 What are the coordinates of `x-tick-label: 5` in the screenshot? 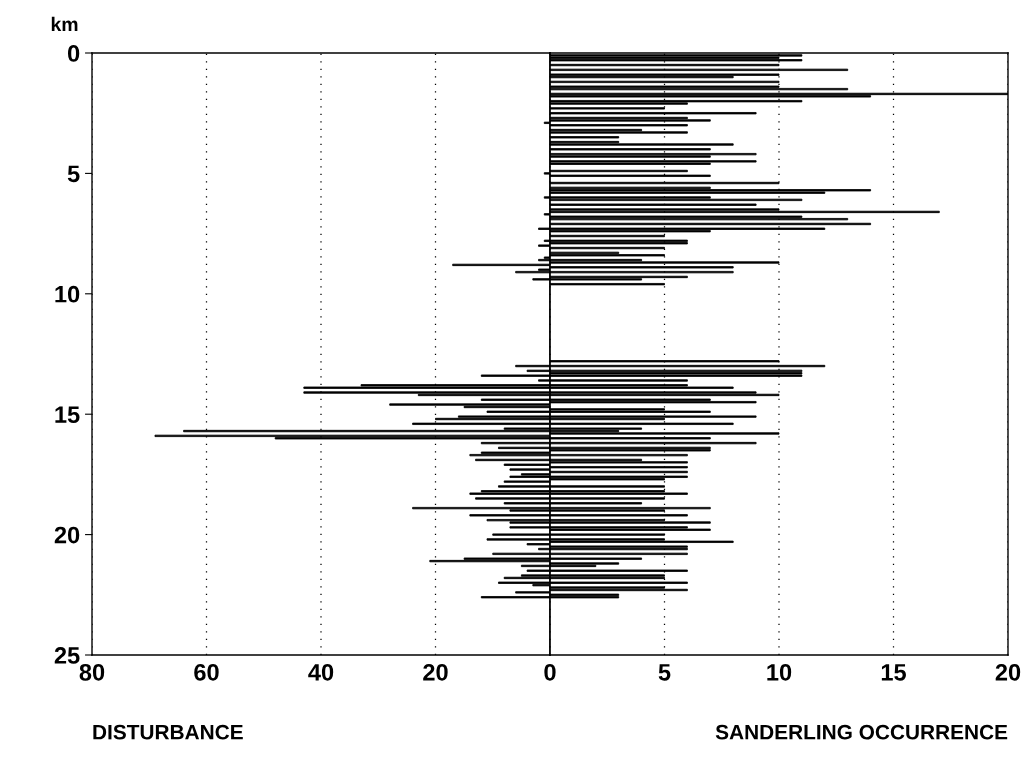 It's located at (664, 672).